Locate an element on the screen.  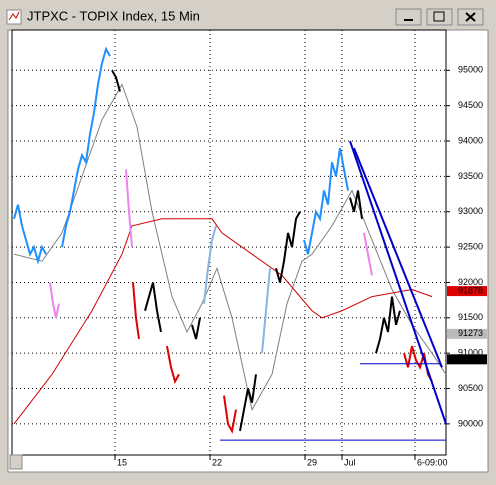
y-tick-label: 93000 is located at coordinates (470, 211).